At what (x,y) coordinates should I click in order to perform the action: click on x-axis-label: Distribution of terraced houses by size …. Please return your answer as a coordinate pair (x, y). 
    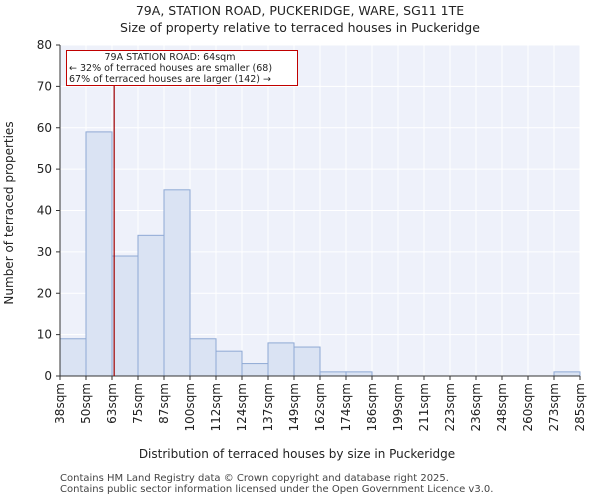
    Looking at the image, I should click on (297, 454).